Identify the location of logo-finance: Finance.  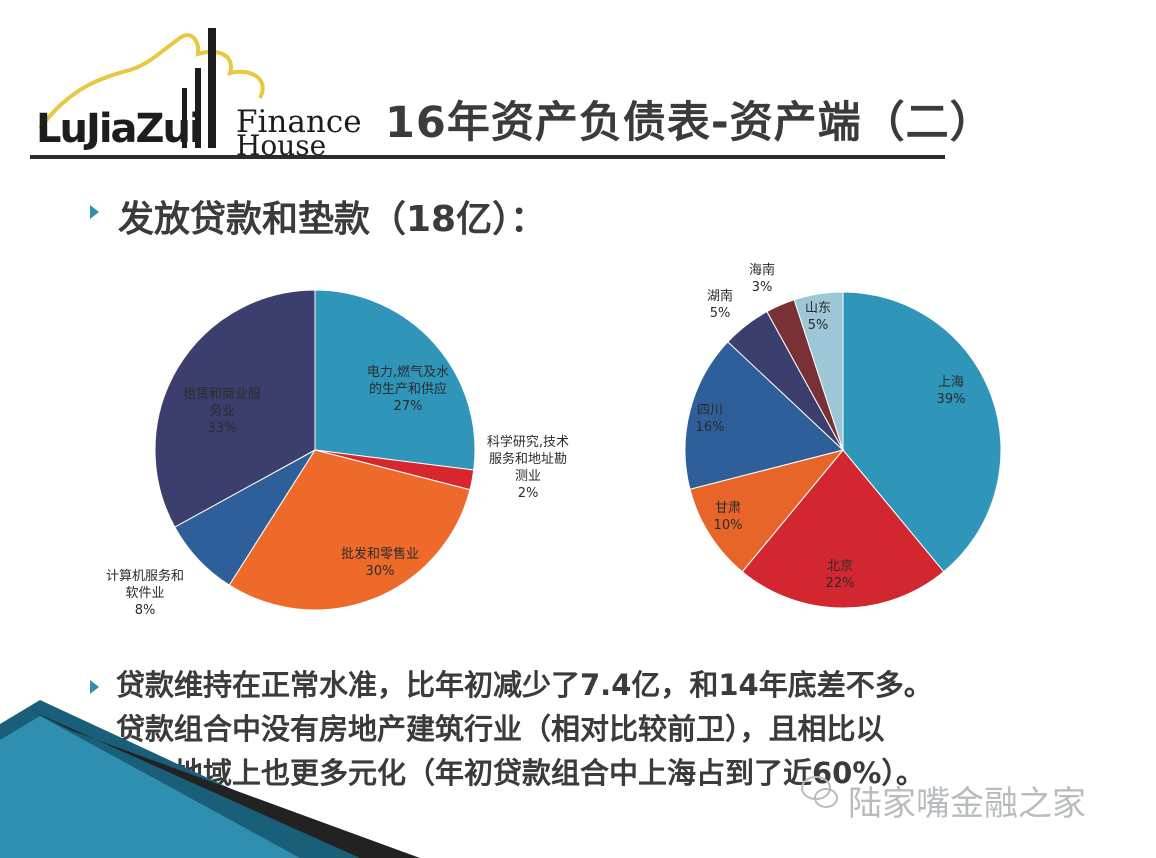
(299, 122).